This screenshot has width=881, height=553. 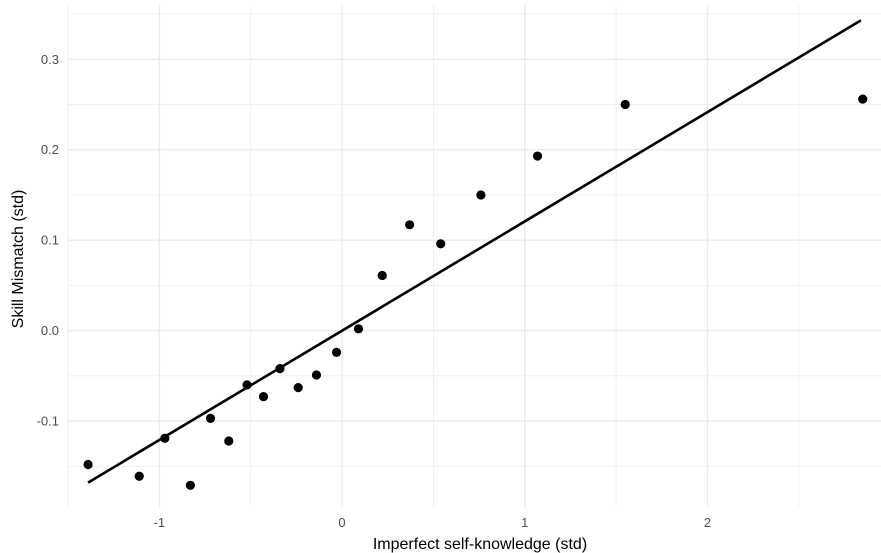 What do you see at coordinates (50, 59) in the screenshot?
I see `y-tick-label: 0.3` at bounding box center [50, 59].